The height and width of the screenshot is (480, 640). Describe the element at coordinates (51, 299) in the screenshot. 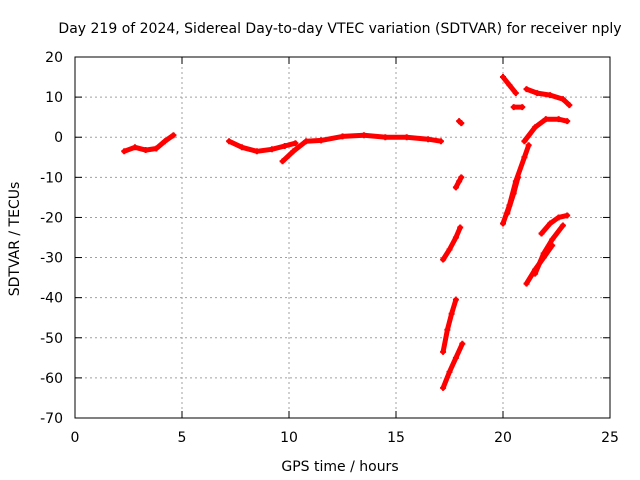

I see `y-tick-label: -40` at that location.